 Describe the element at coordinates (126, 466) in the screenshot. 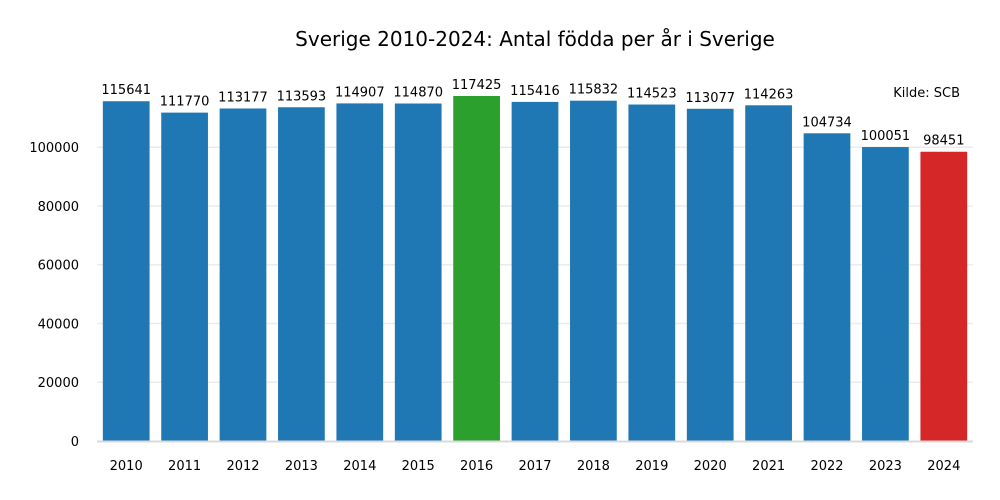

I see `x-tick-label-2010: 2010` at that location.